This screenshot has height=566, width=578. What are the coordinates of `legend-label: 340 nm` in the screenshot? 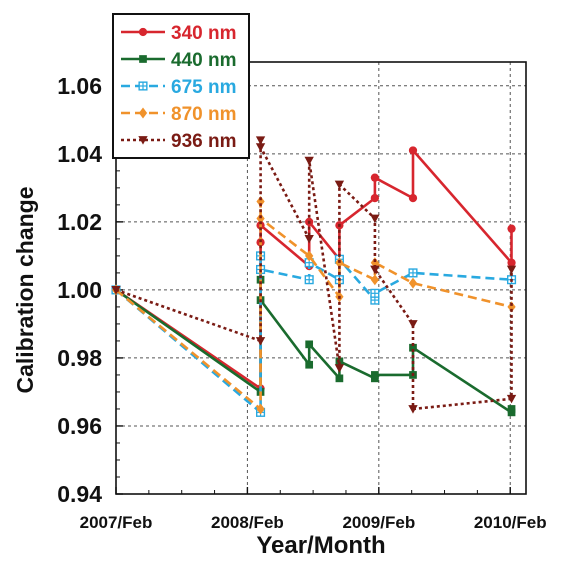 It's located at (203, 33).